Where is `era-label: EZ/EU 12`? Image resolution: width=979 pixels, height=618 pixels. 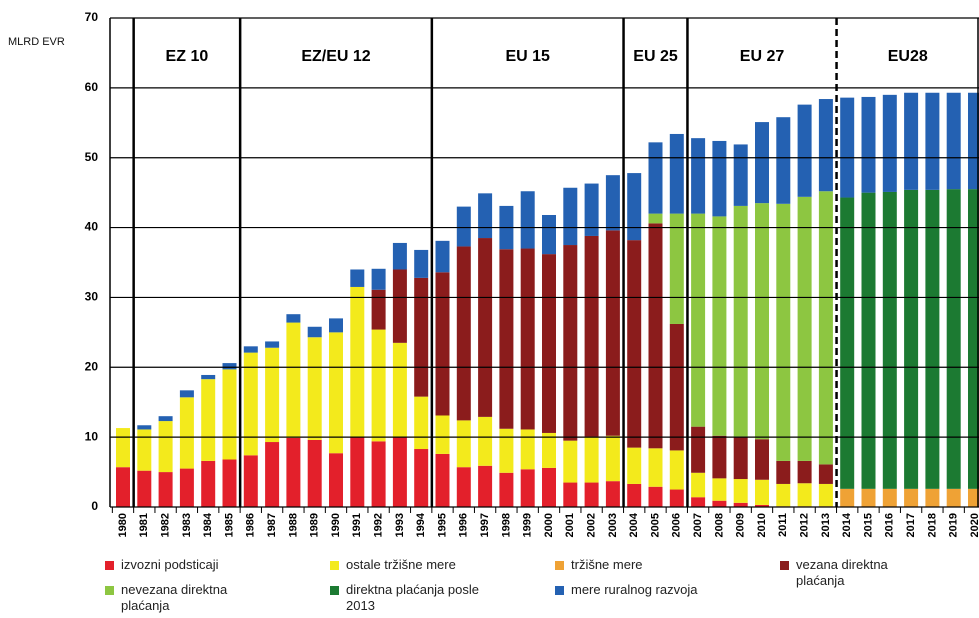 era-label: EZ/EU 12 is located at coordinates (335, 56).